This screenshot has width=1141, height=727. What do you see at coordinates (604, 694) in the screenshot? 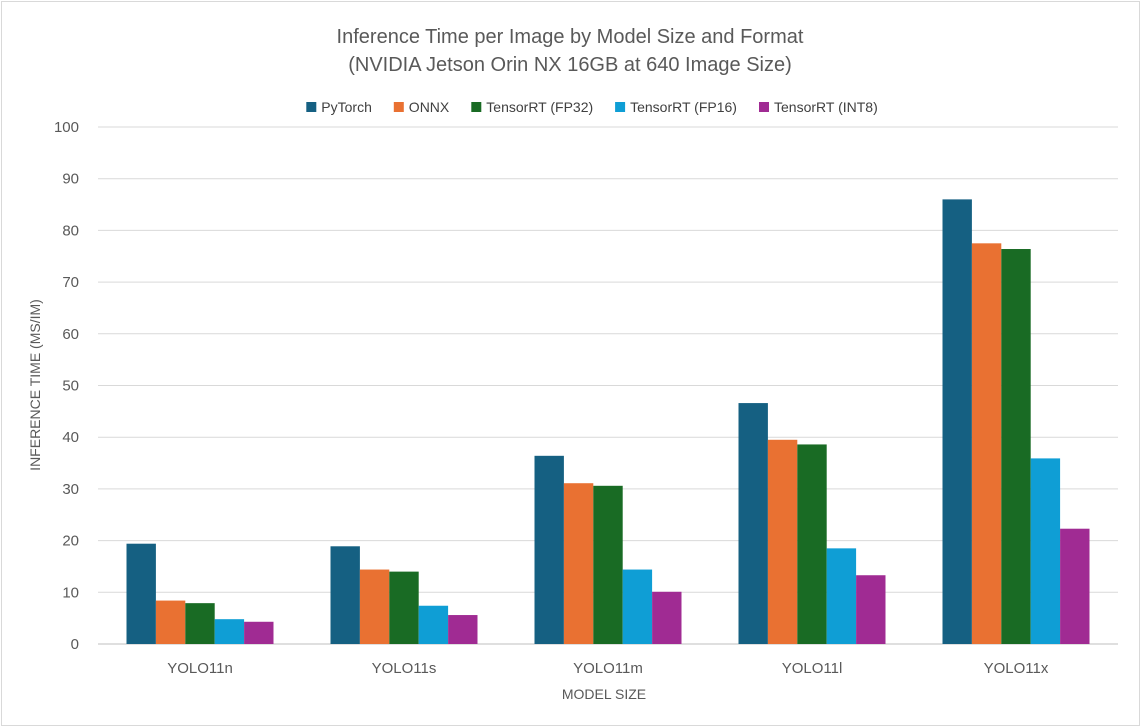
I see `x-axis-title: MODEL SIZE` at bounding box center [604, 694].